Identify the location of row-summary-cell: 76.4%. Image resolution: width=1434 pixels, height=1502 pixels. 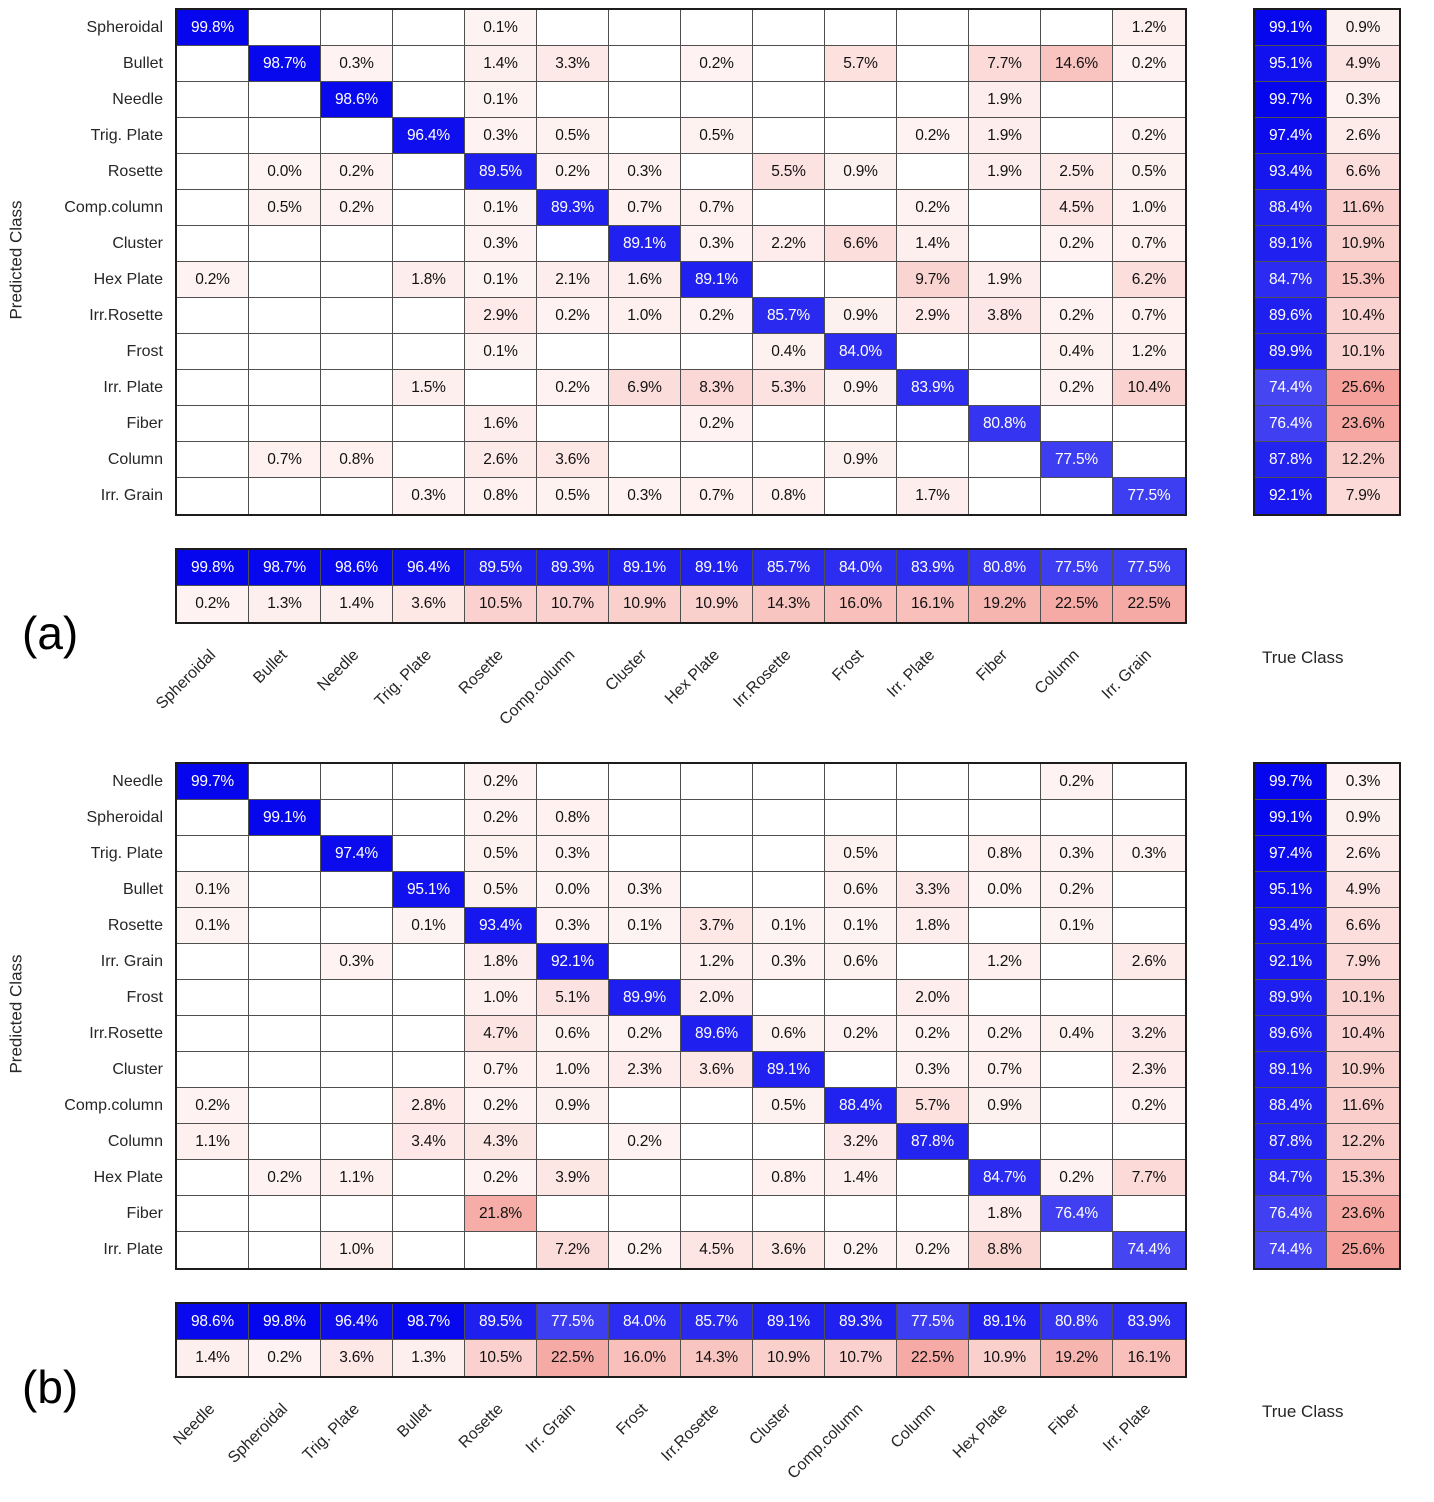
(1291, 424).